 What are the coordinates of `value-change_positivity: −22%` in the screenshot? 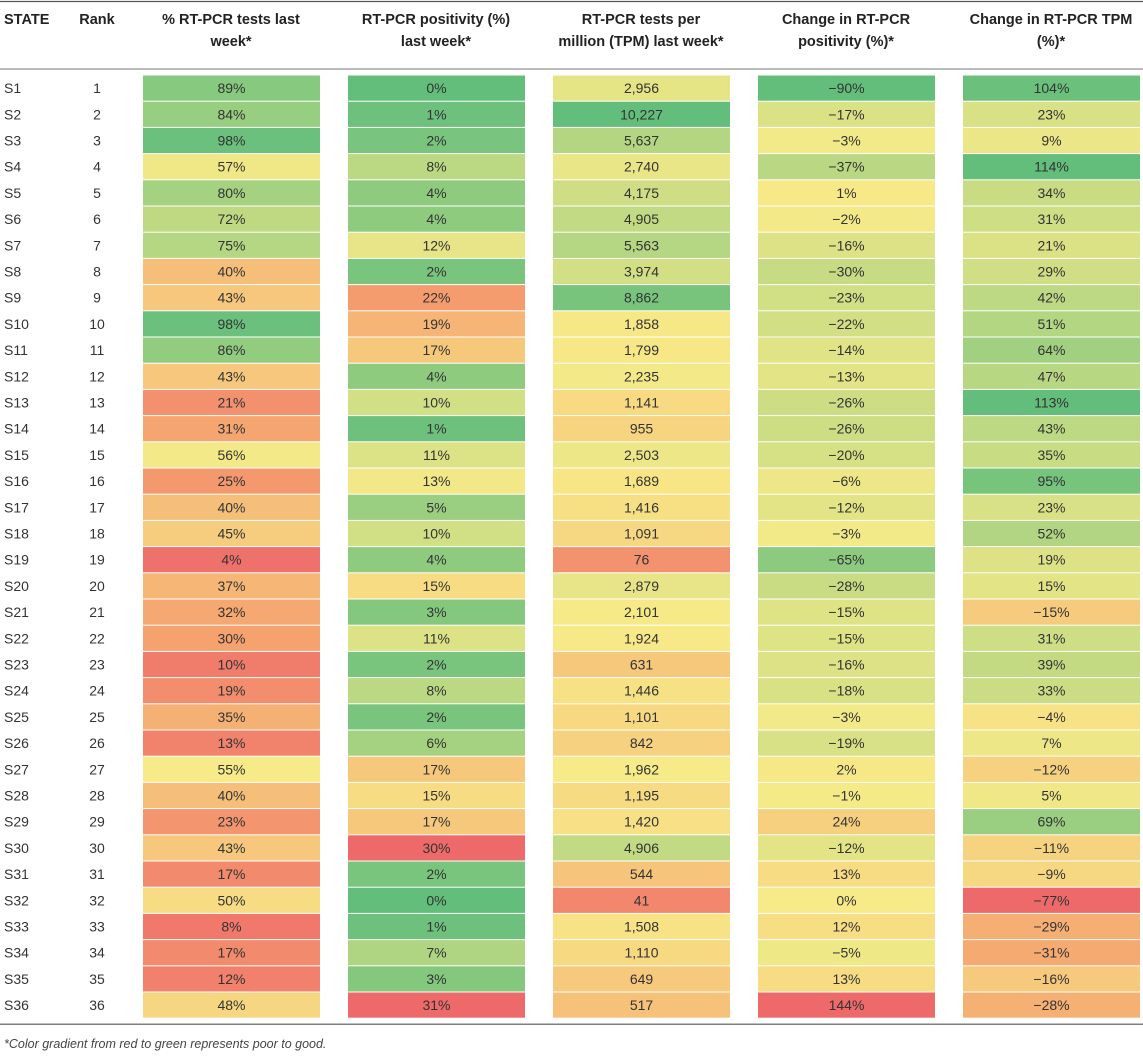 It's located at (846, 324).